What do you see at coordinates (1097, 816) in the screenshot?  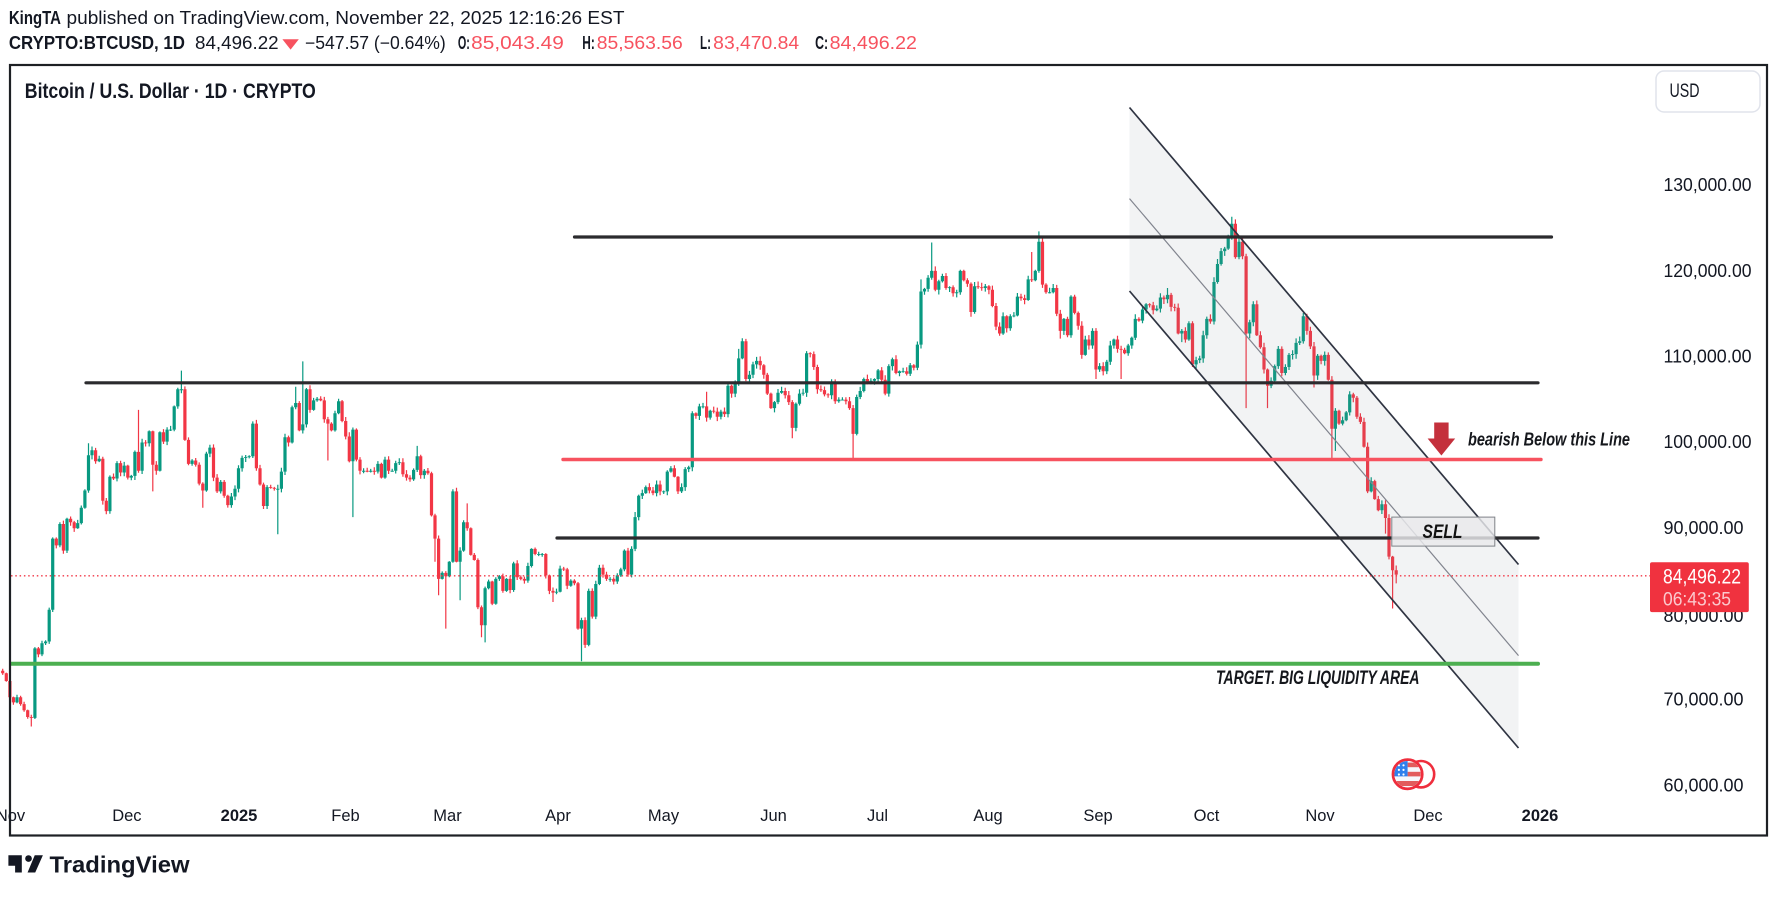 I see `svg-text: Sep` at bounding box center [1097, 816].